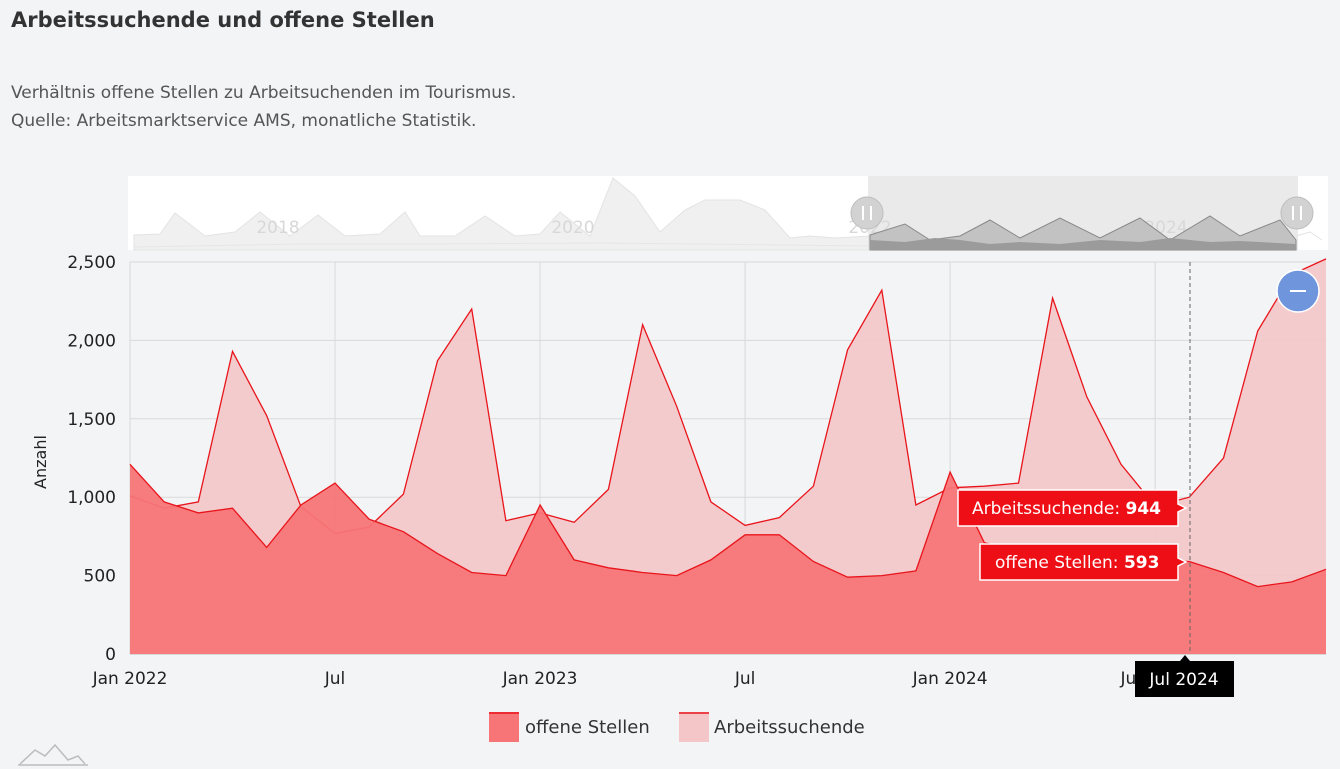  I want to click on x-tick-label-2022-07: Jul, so click(335, 679).